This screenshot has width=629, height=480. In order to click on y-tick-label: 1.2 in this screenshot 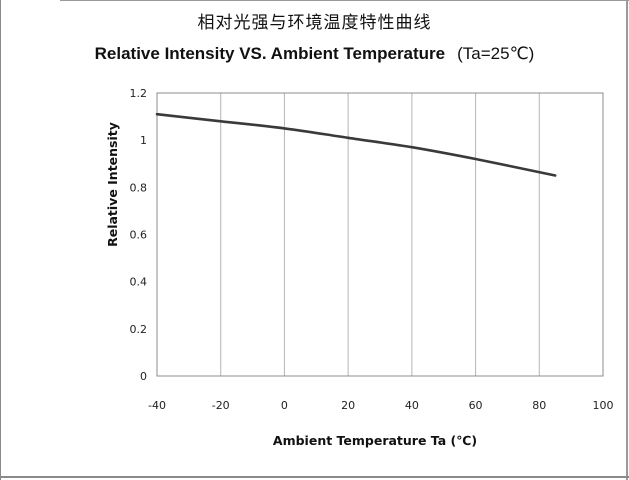, I will do `click(139, 93)`.